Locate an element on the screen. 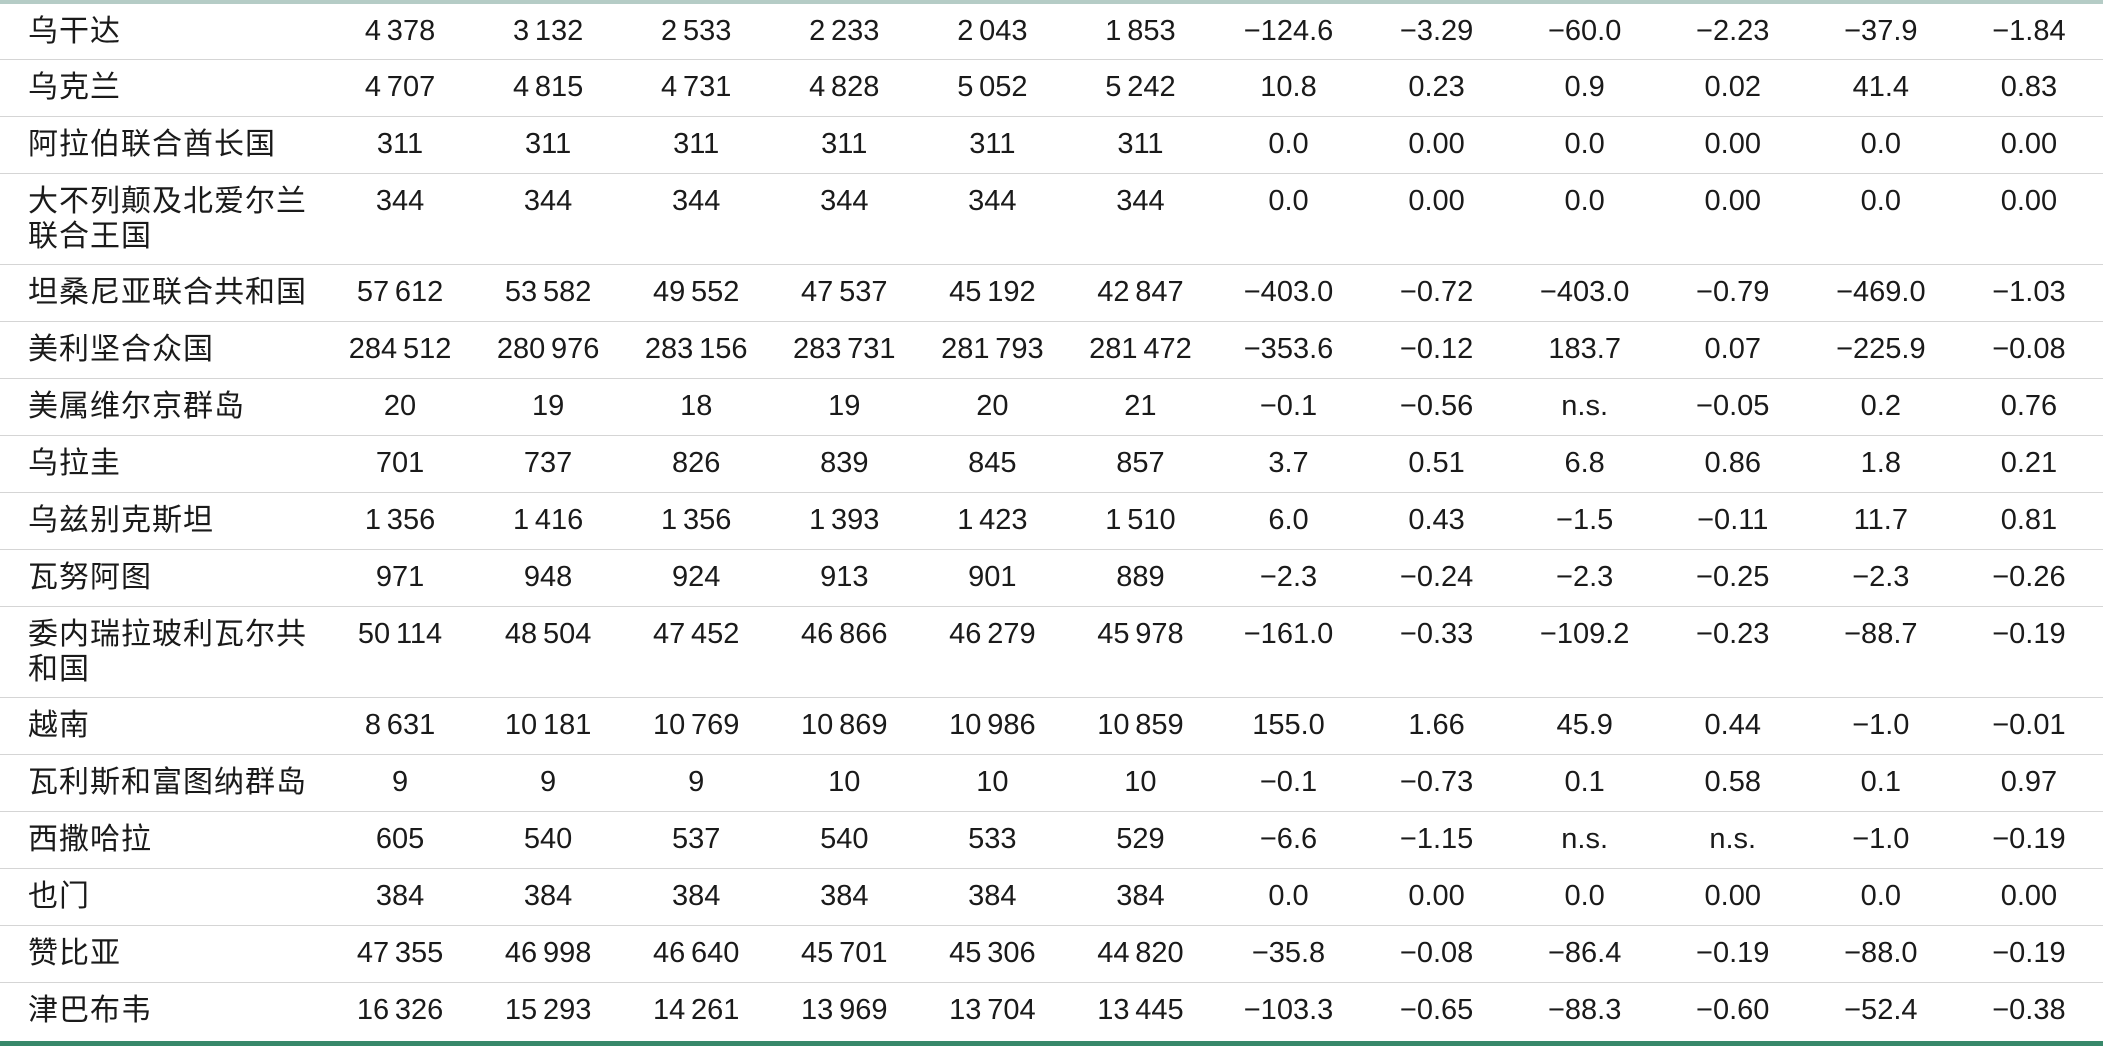  value-cell: 826 is located at coordinates (696, 462).